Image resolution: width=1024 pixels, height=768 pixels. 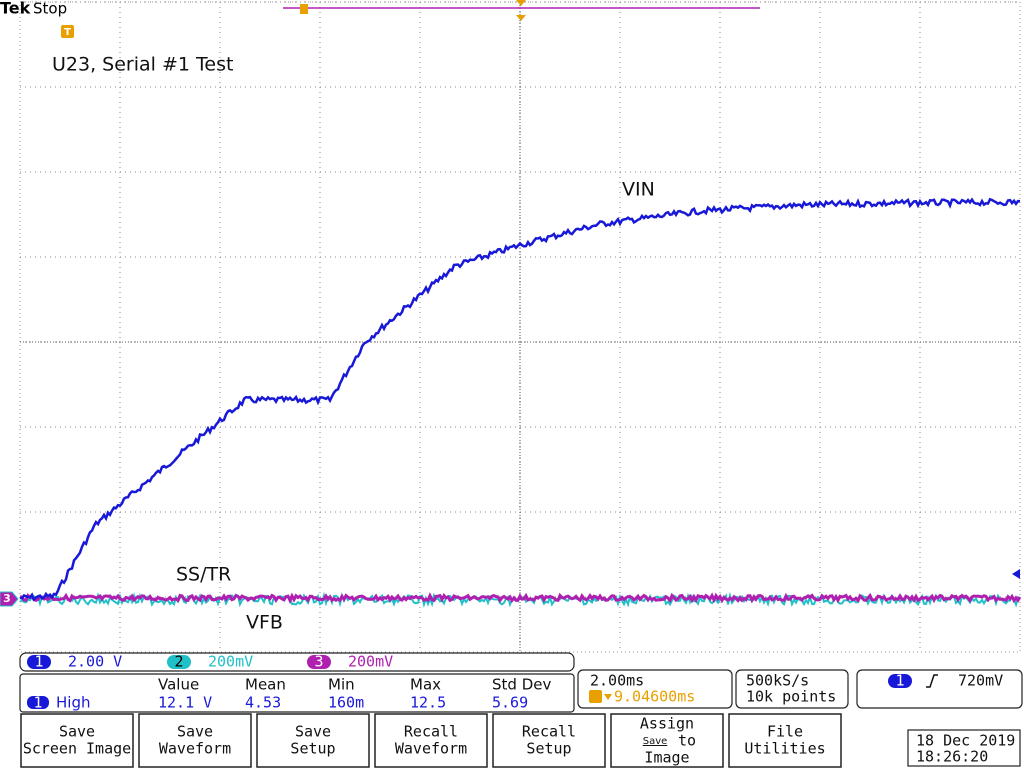 I want to click on date: 18 Dec 2019, so click(x=965, y=741).